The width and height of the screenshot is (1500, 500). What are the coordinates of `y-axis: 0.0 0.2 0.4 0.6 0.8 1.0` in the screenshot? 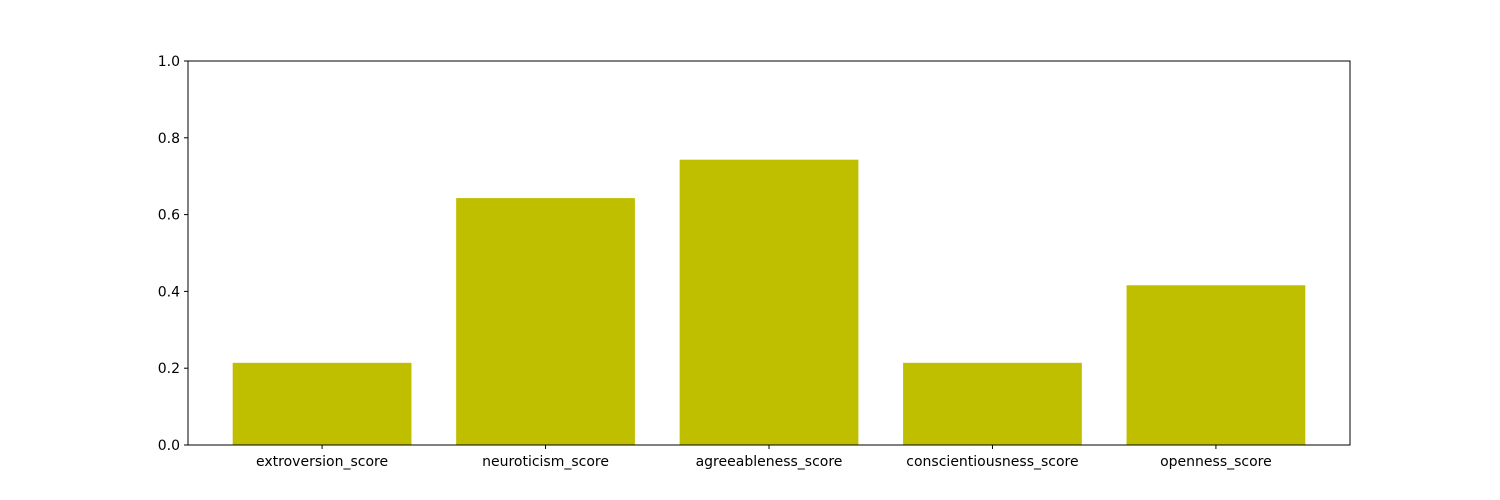 It's located at (173, 254).